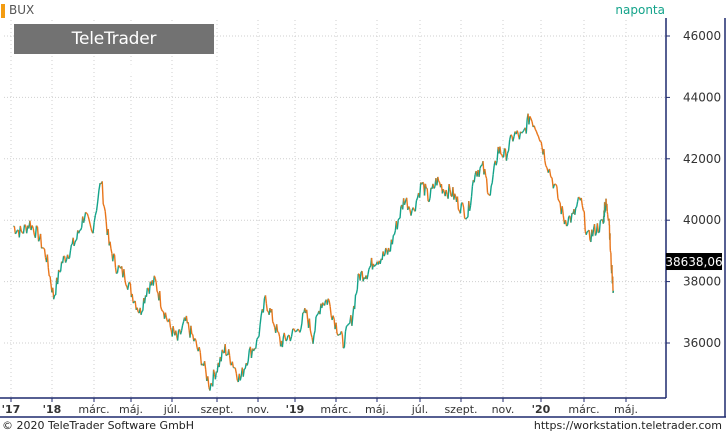 The width and height of the screenshot is (726, 439). What do you see at coordinates (335, 409) in the screenshot?
I see `x-tick-label: márc.` at bounding box center [335, 409].